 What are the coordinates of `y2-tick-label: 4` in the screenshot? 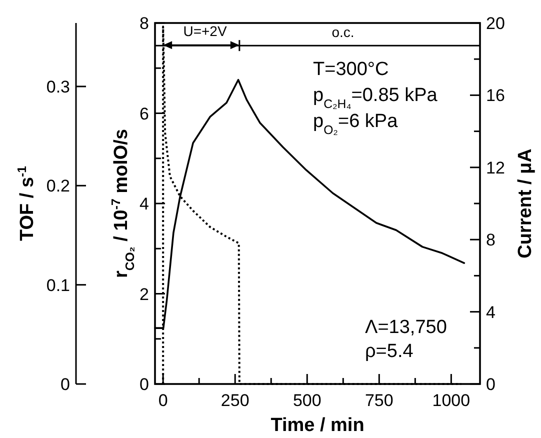 It's located at (491, 312).